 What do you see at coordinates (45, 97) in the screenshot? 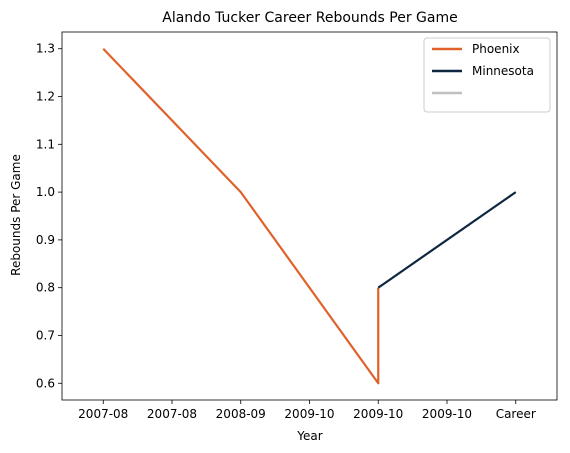
I see `y-tick-label: 1.2` at bounding box center [45, 97].